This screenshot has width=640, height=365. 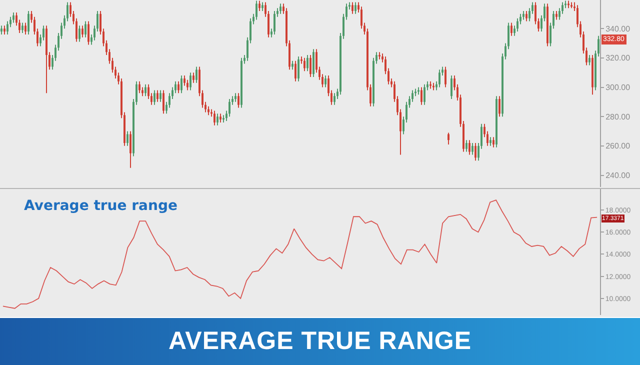 What do you see at coordinates (618, 175) in the screenshot?
I see `y-tick-label: 240.00` at bounding box center [618, 175].